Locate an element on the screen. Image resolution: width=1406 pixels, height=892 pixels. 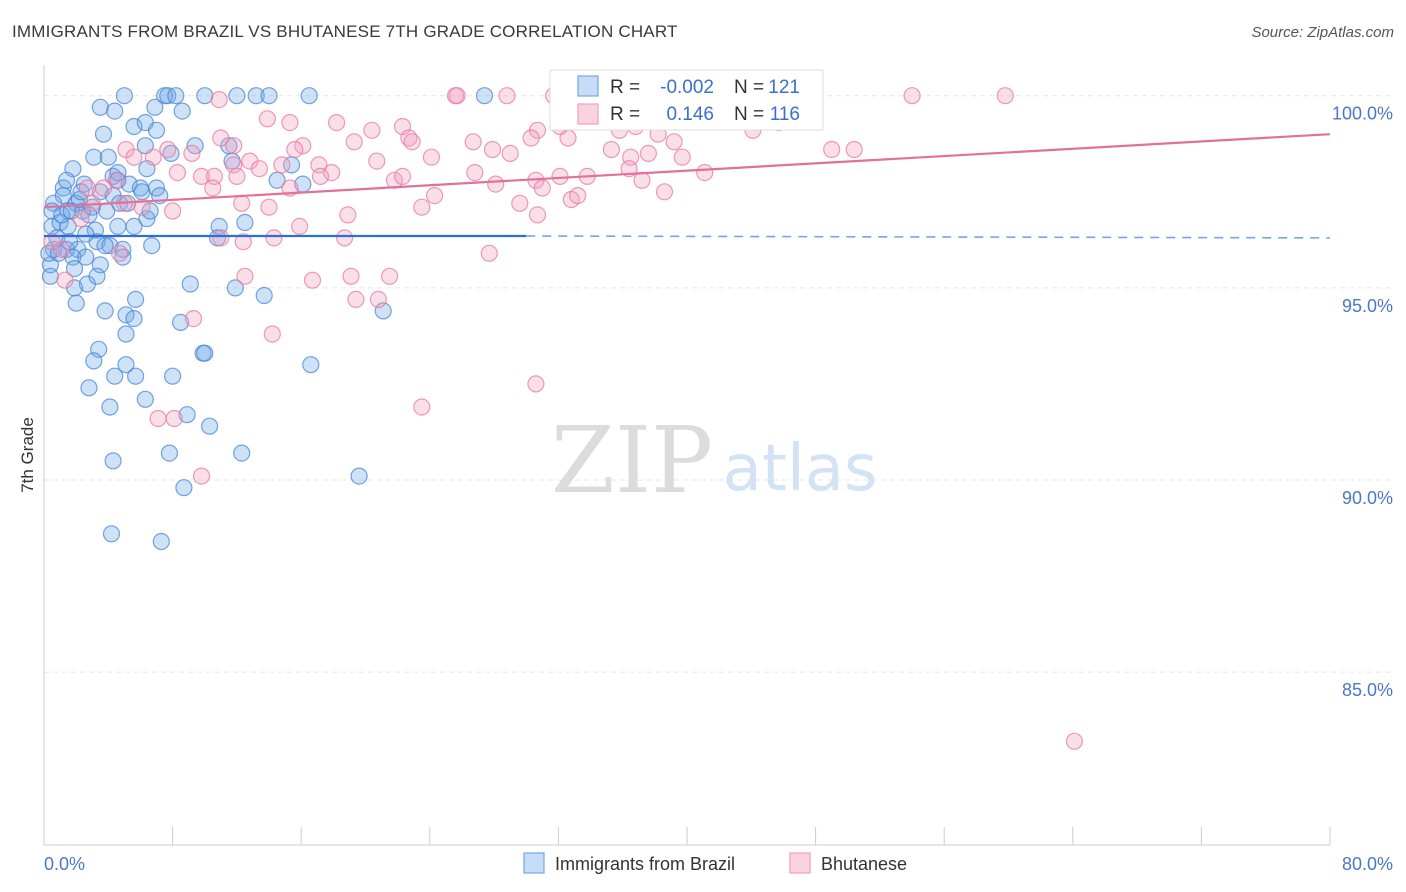
x-tick-labels: 0.0% 80.0% is located at coordinates (718, 864).